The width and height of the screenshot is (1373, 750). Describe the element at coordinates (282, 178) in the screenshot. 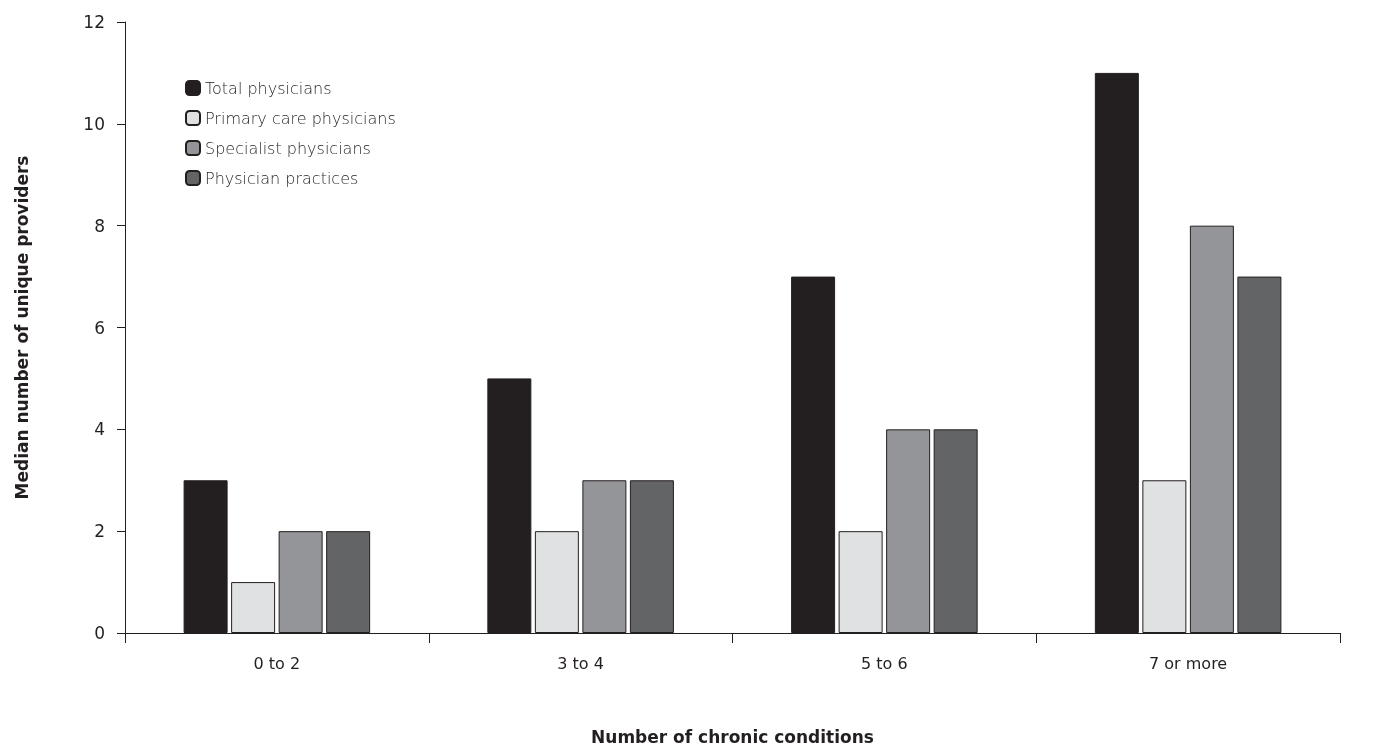

I see `legend-label: Physician practices` at that location.